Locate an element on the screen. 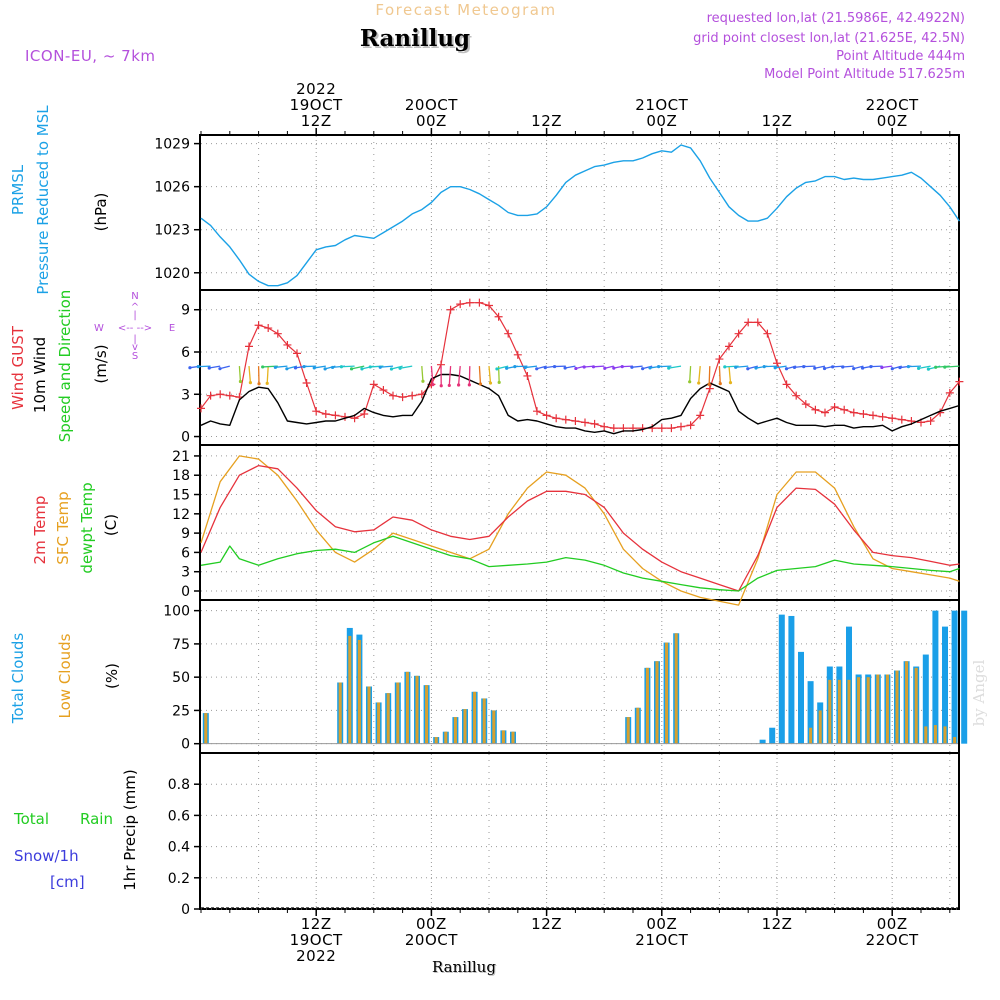 This screenshot has width=1000, height=1000. y-tick-label: 0.6 is located at coordinates (179, 816).